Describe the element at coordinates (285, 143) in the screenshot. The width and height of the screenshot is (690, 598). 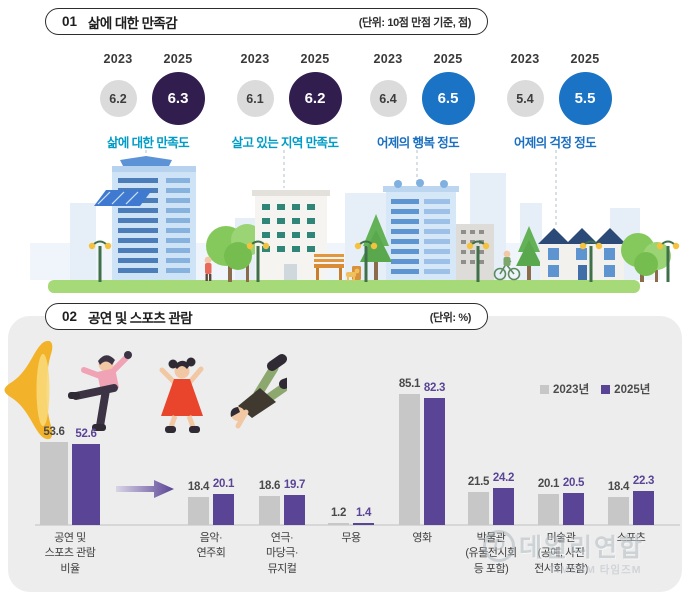
I see `metric-label: 살고 있는 지역 만족도` at that location.